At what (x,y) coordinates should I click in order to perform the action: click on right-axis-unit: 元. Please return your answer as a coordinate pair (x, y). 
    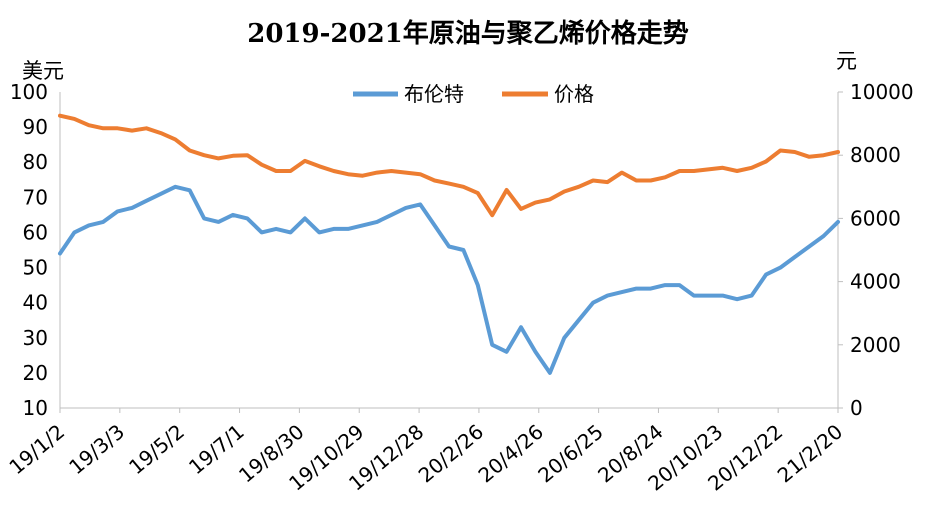
    Looking at the image, I should click on (846, 61).